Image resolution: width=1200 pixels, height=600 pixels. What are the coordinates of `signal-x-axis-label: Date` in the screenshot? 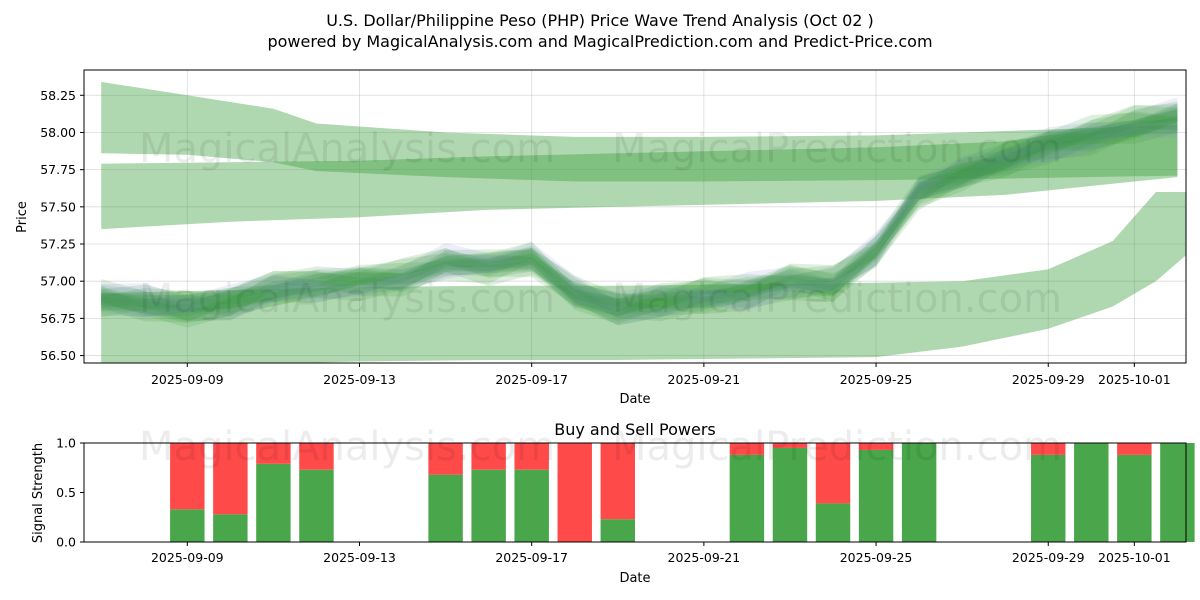 It's located at (634, 578).